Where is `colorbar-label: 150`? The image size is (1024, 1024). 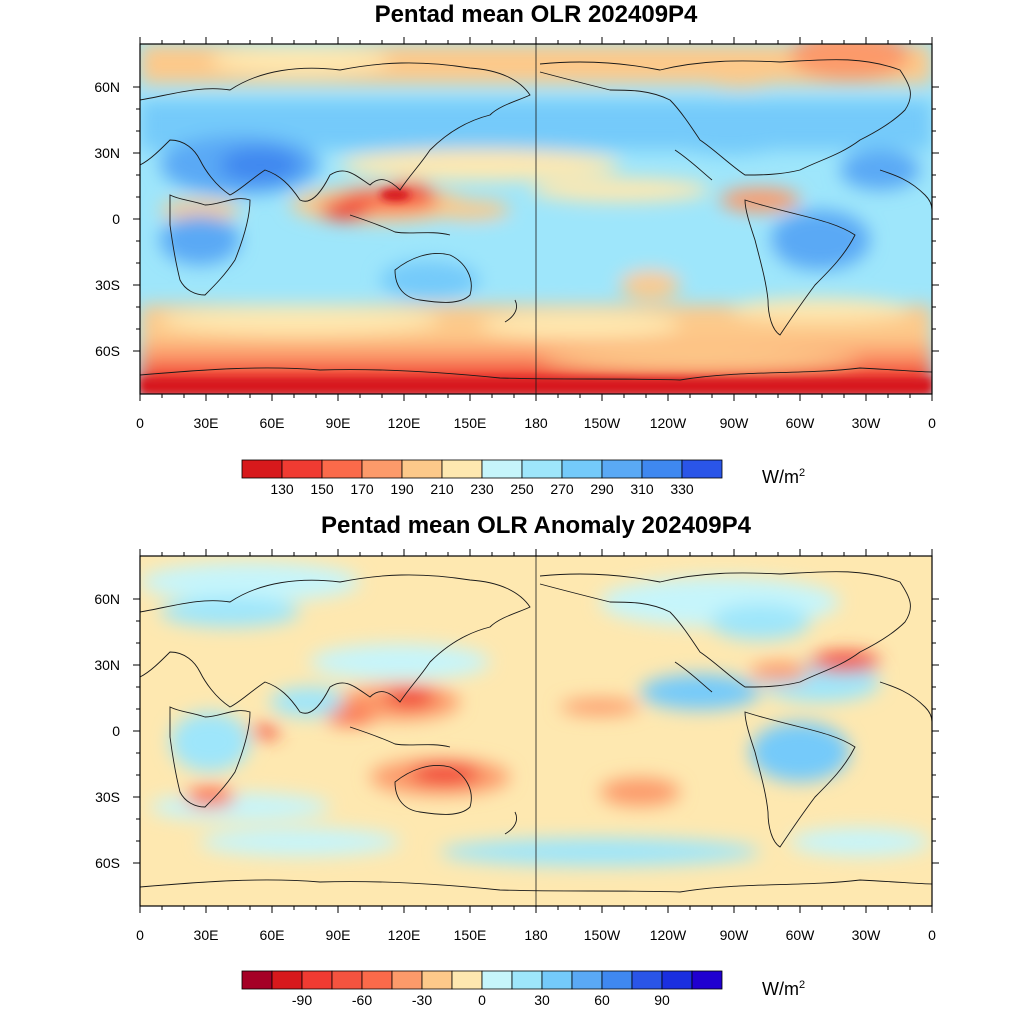 colorbar-label: 150 is located at coordinates (322, 489).